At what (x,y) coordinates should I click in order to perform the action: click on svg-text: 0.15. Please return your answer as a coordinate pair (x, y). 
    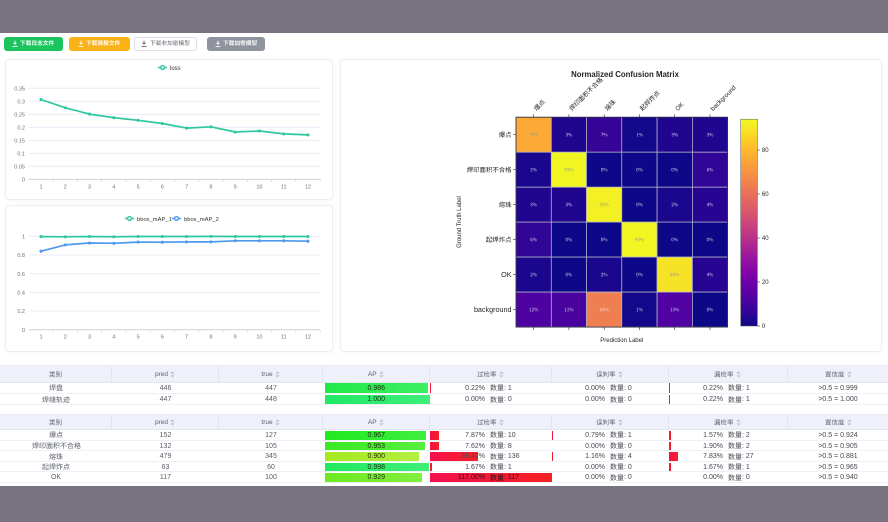
    Looking at the image, I should click on (19, 142).